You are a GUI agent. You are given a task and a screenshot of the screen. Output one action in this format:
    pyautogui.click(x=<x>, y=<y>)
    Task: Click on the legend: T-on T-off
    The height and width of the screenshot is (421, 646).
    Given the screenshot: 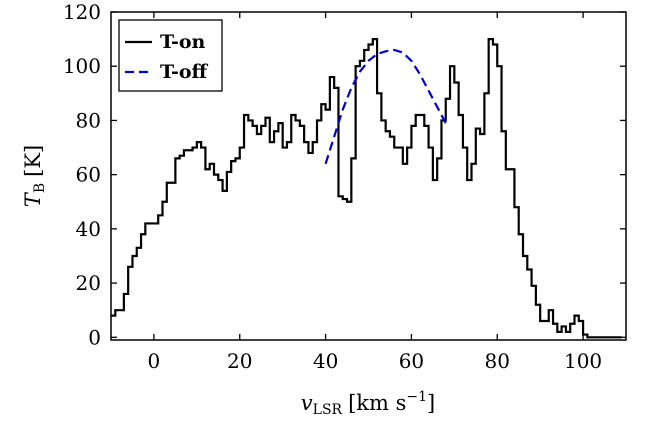 What is the action you would take?
    pyautogui.click(x=170, y=55)
    